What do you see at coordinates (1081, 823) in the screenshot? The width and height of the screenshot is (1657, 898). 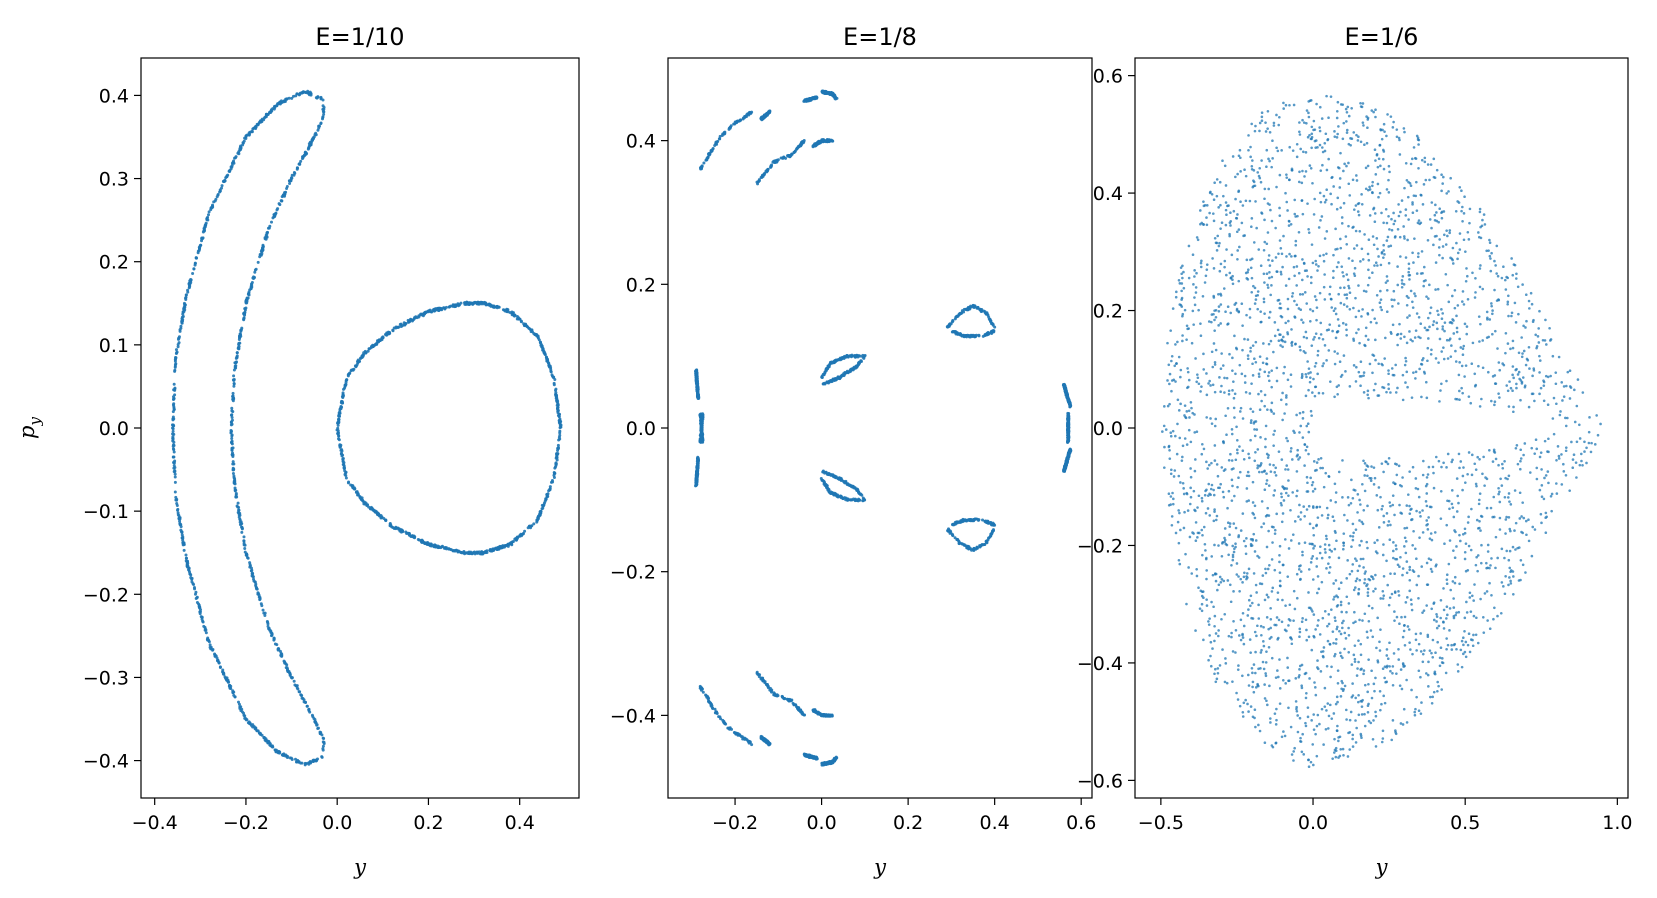 I see `x-tick-label: 0.6` at bounding box center [1081, 823].